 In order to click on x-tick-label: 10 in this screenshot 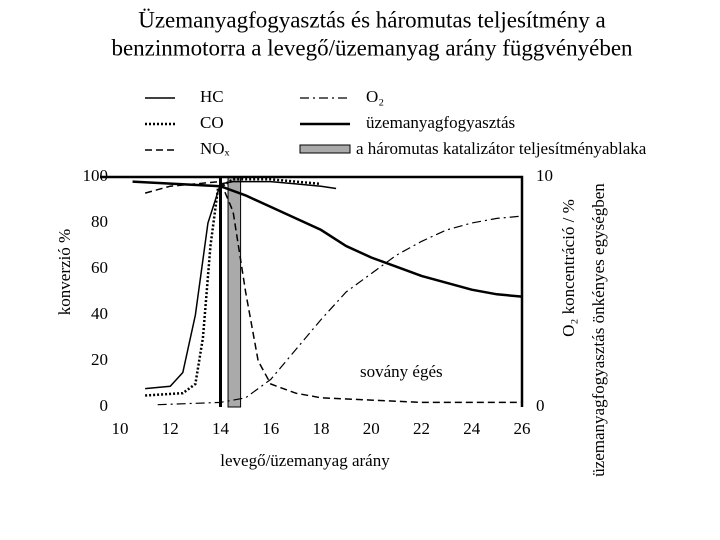, I will do `click(120, 428)`.